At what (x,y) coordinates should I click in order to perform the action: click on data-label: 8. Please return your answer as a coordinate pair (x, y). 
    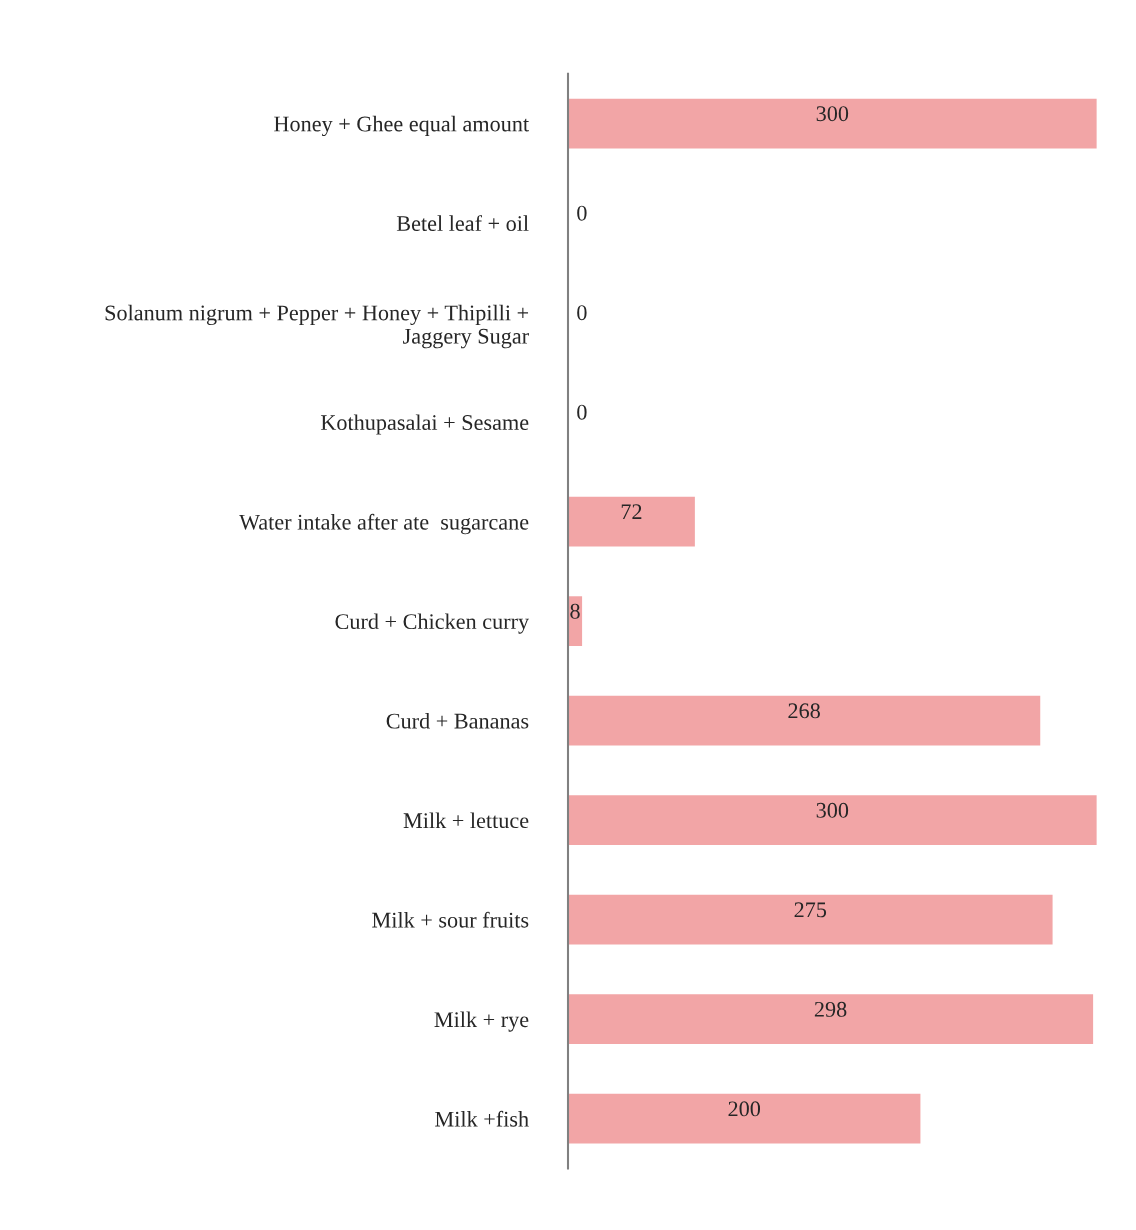
    Looking at the image, I should click on (575, 611).